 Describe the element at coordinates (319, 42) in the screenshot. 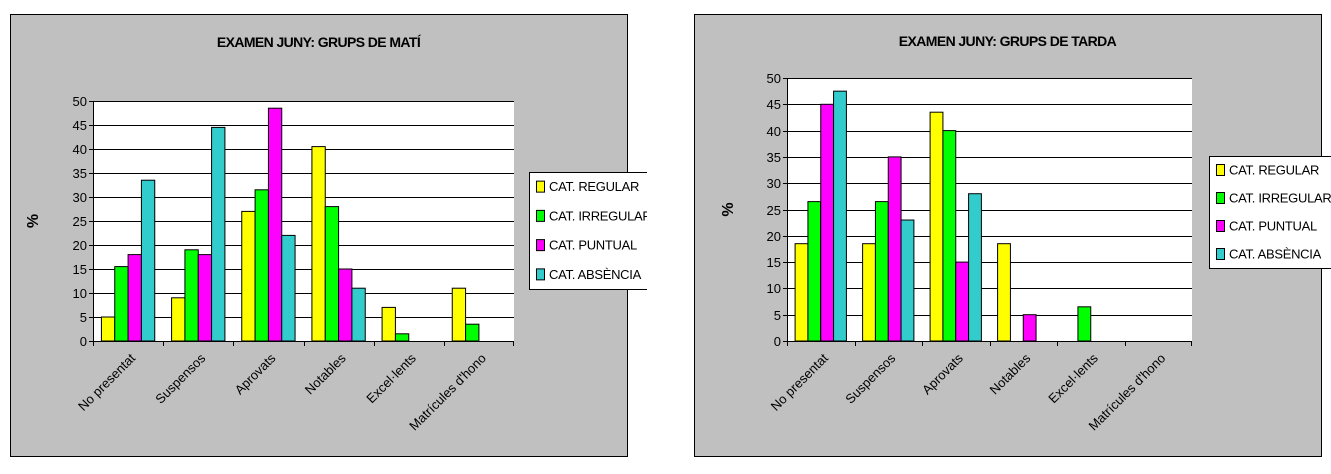

I see `chart-title: EXAMEN JUNY: GRUPS DE MATÍ` at that location.